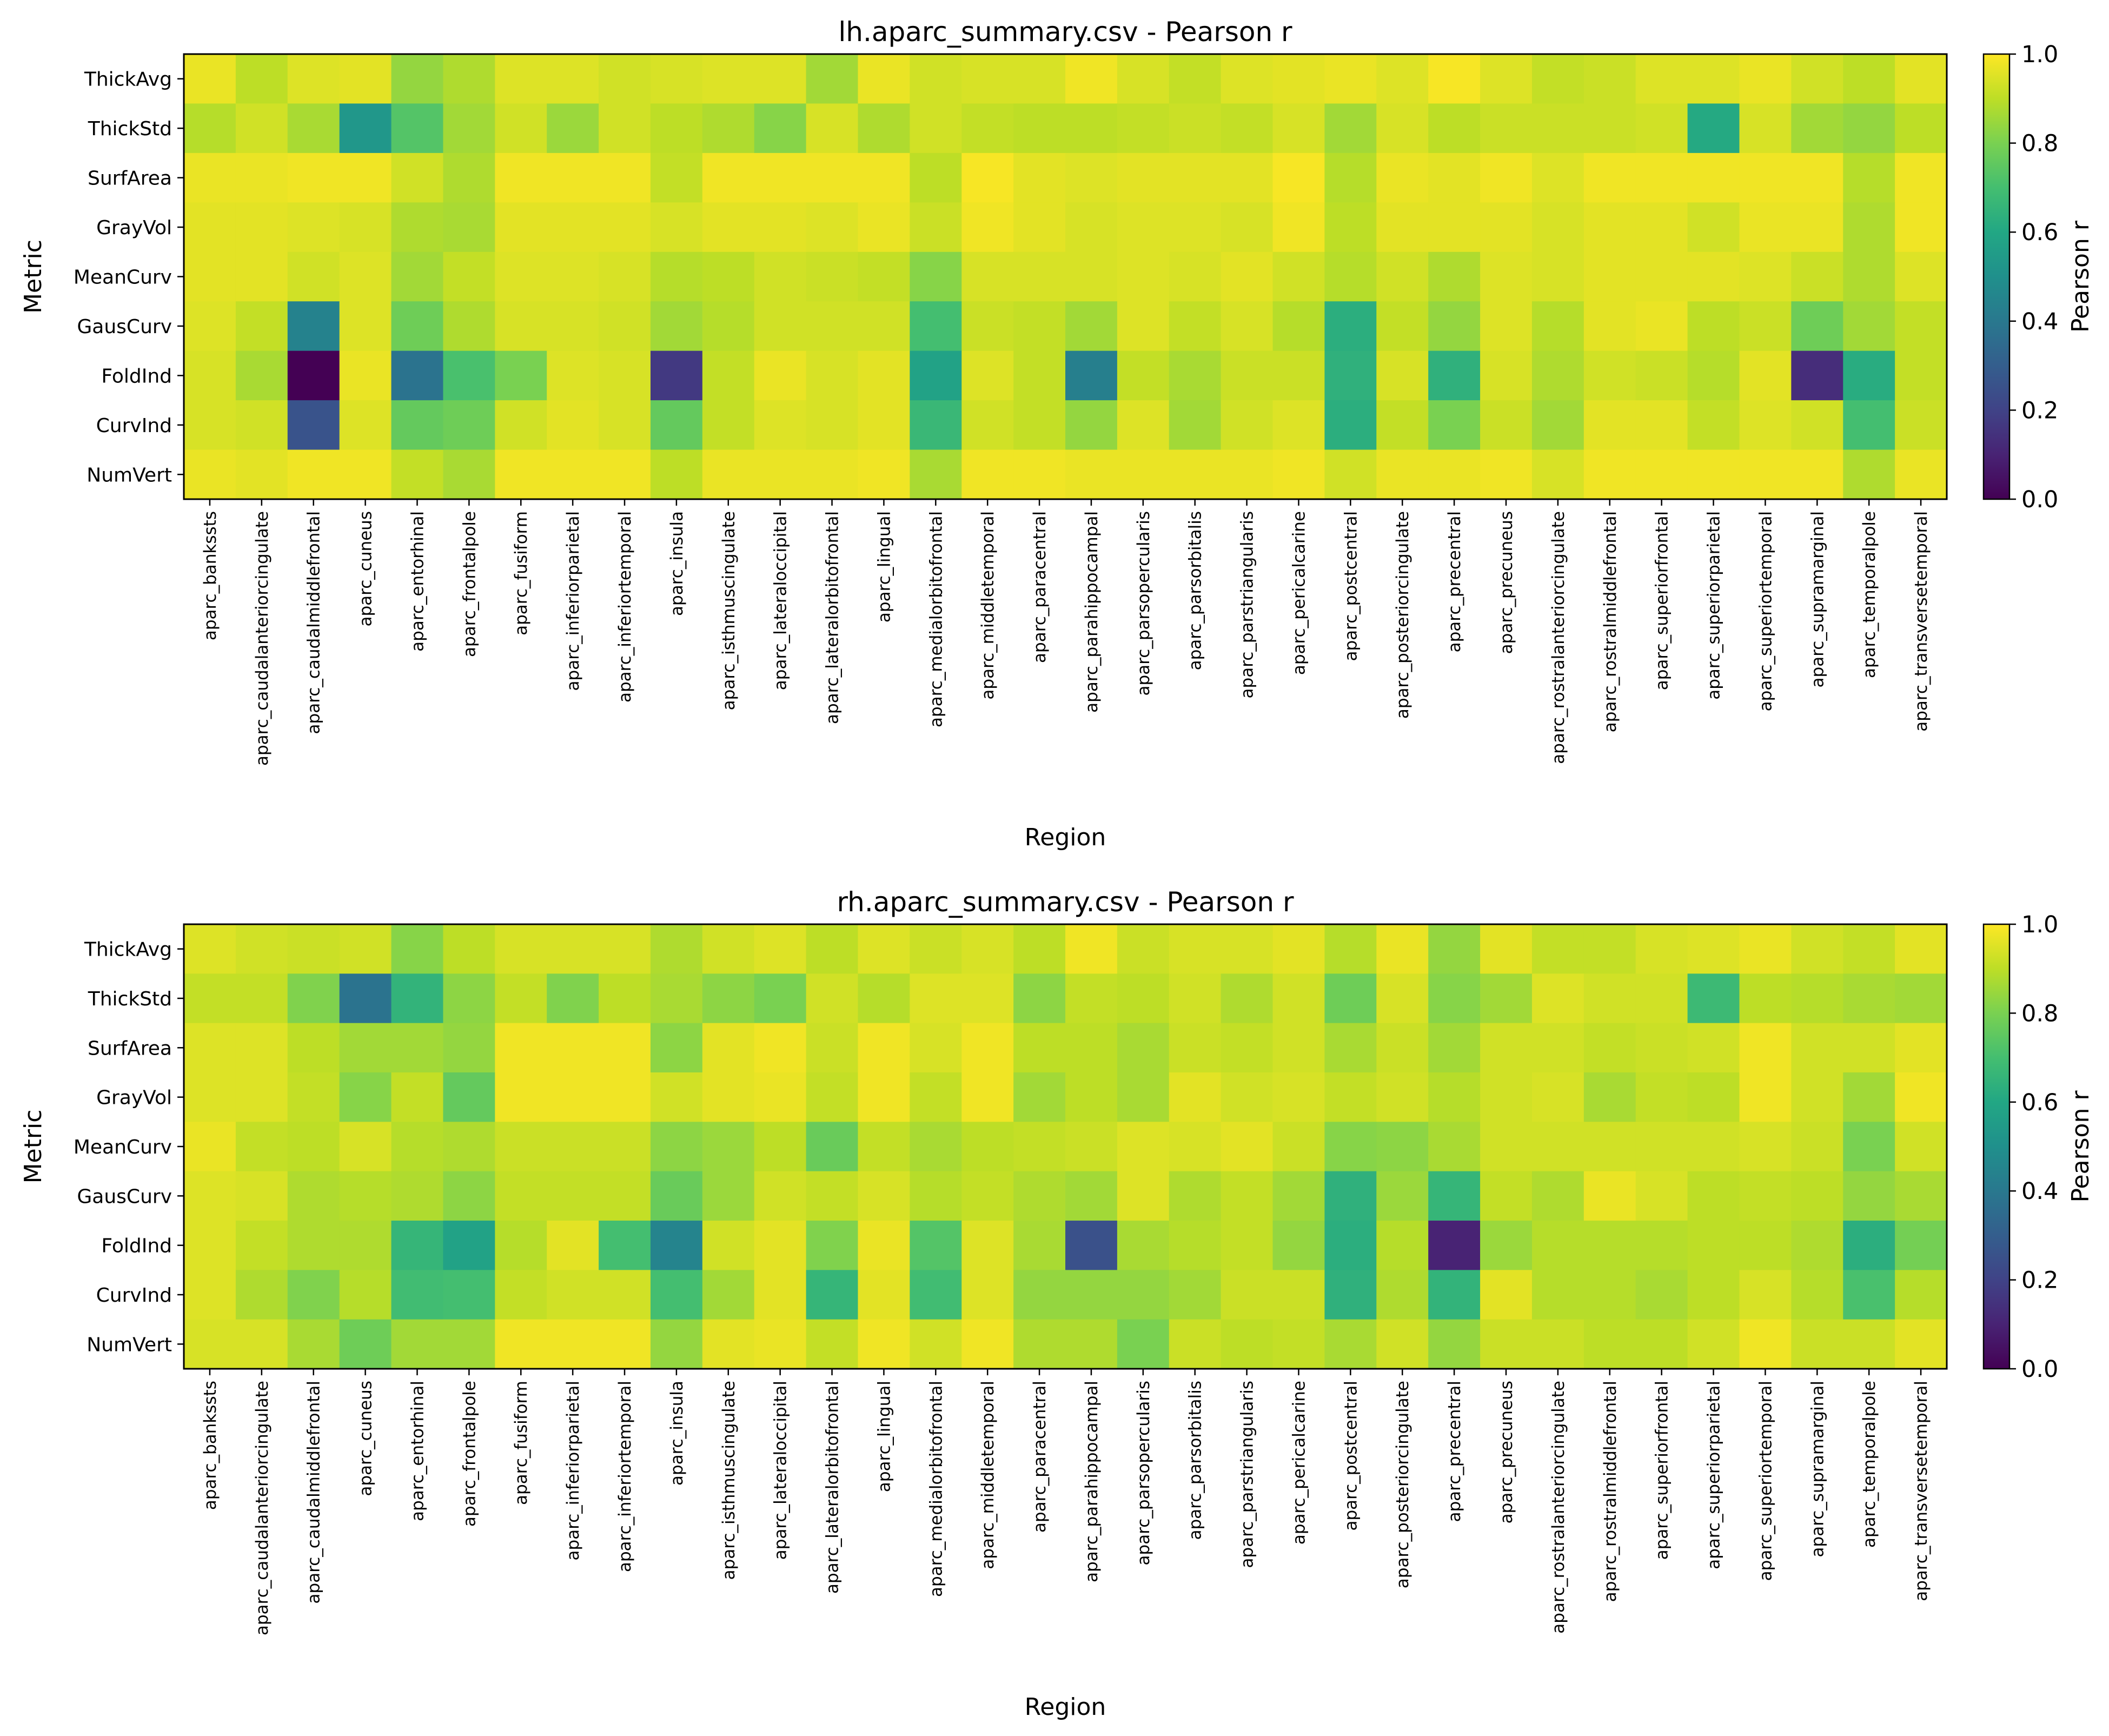  I want to click on colorbar-tick-label: 0.4, so click(2039, 321).